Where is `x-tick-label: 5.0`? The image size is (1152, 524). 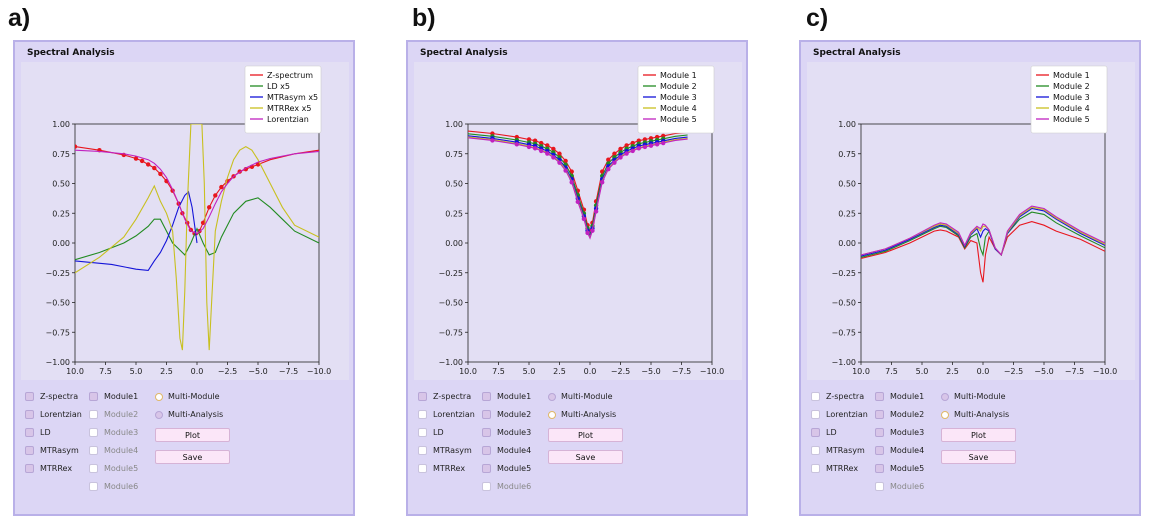
x-tick-label: 5.0 is located at coordinates (529, 371).